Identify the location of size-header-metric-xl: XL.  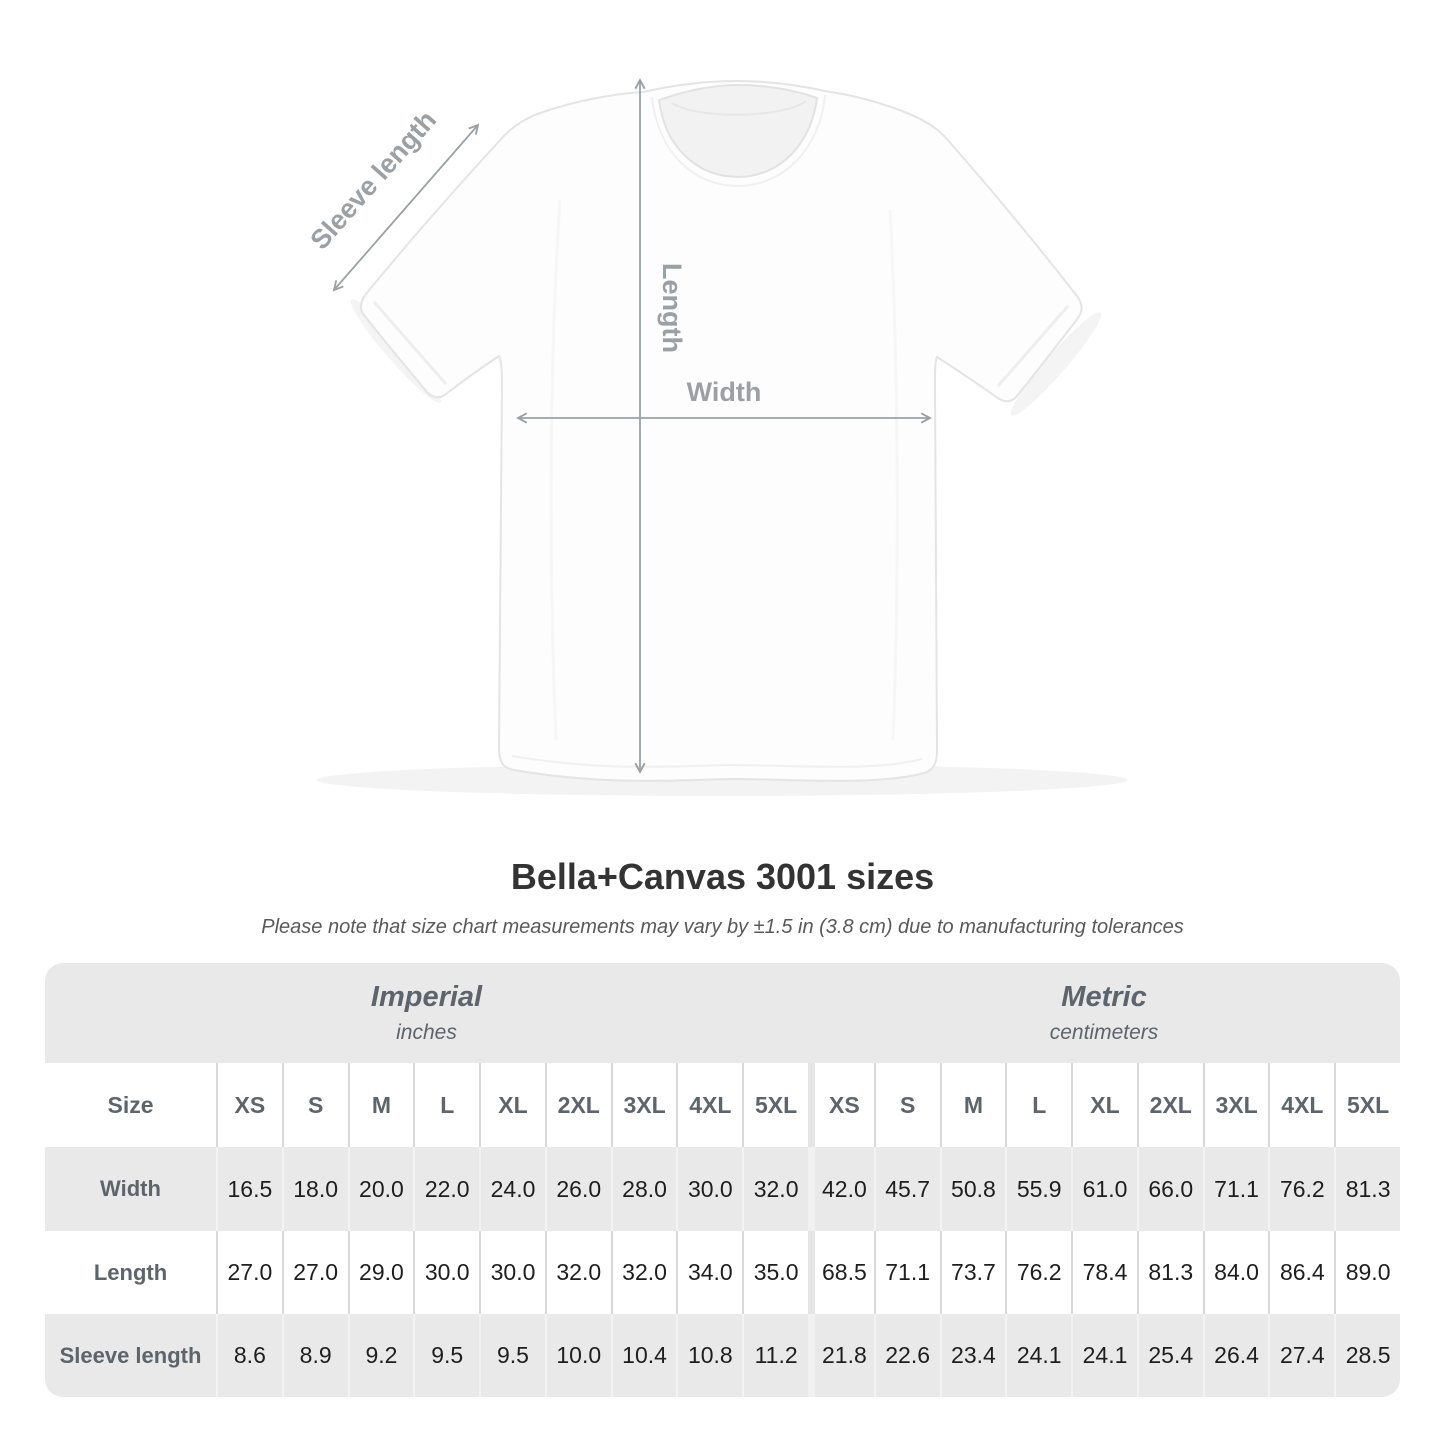
(1104, 1105).